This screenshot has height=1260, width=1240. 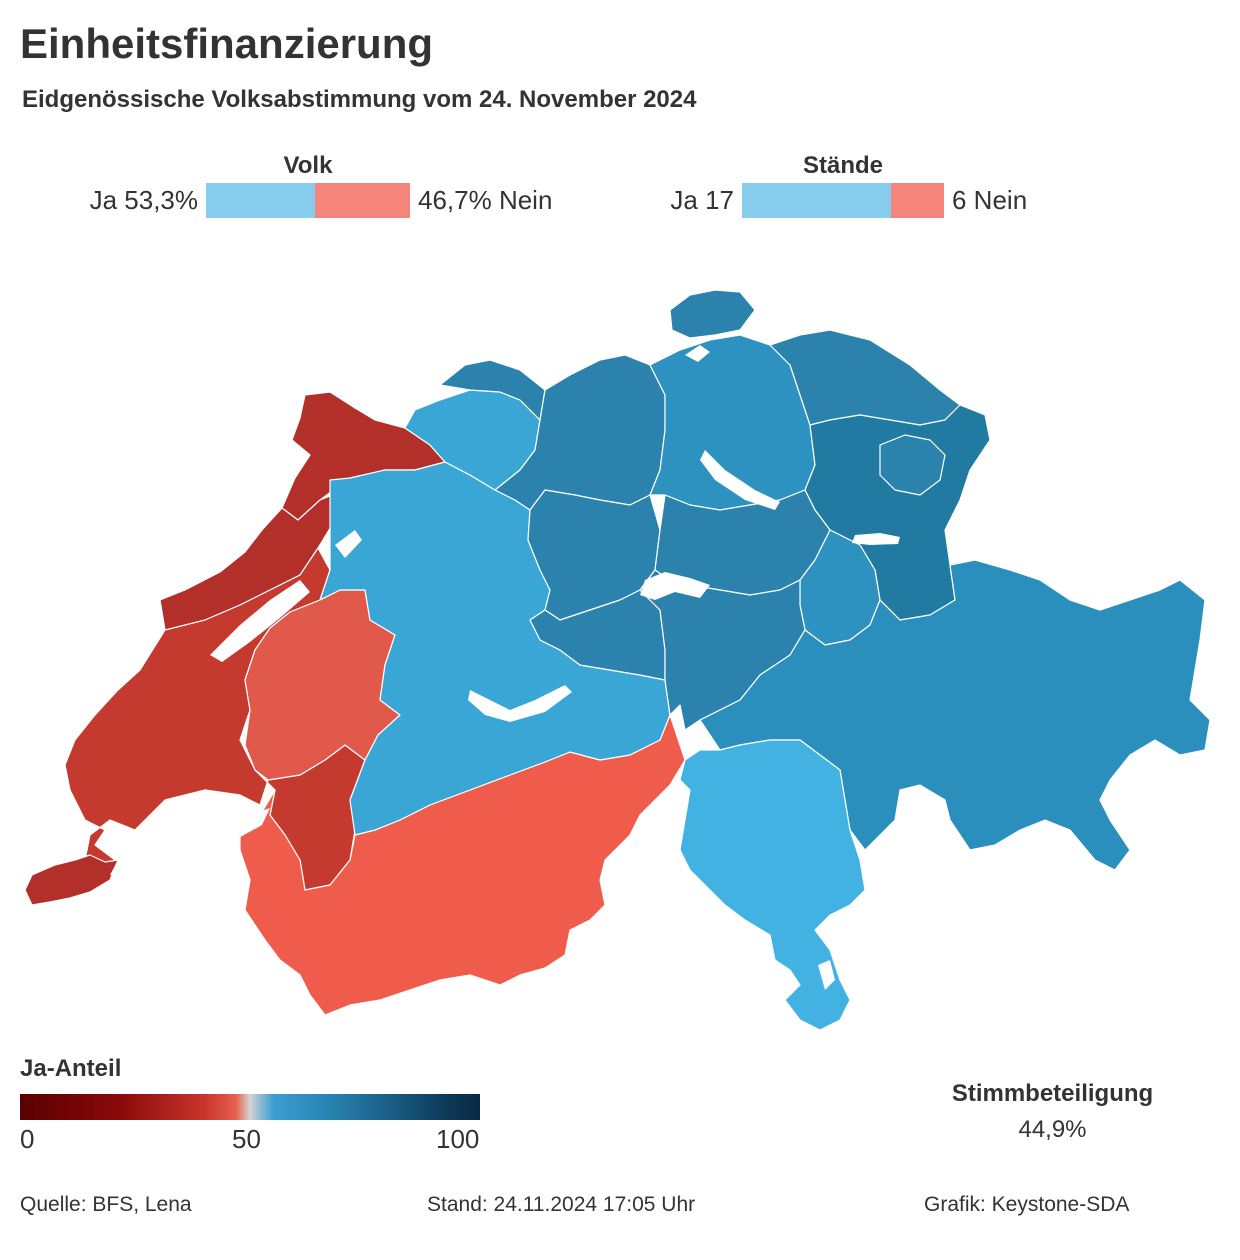 What do you see at coordinates (876, 539) in the screenshot?
I see `lake-walen` at bounding box center [876, 539].